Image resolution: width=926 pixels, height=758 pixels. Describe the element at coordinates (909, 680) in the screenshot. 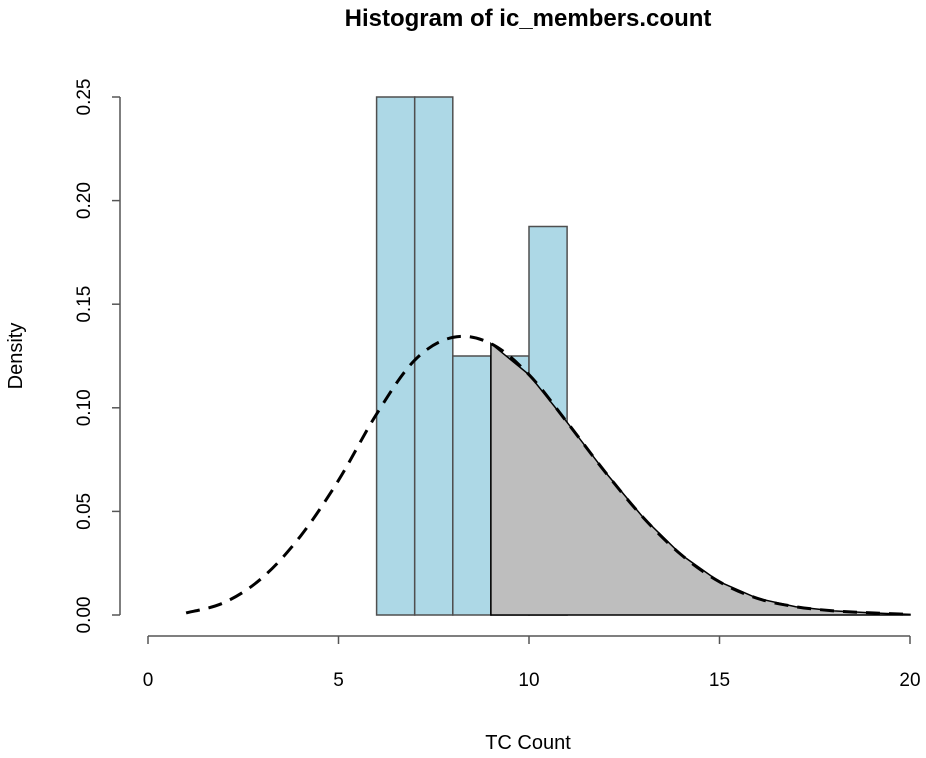

I see `x-tick-label: 20` at that location.